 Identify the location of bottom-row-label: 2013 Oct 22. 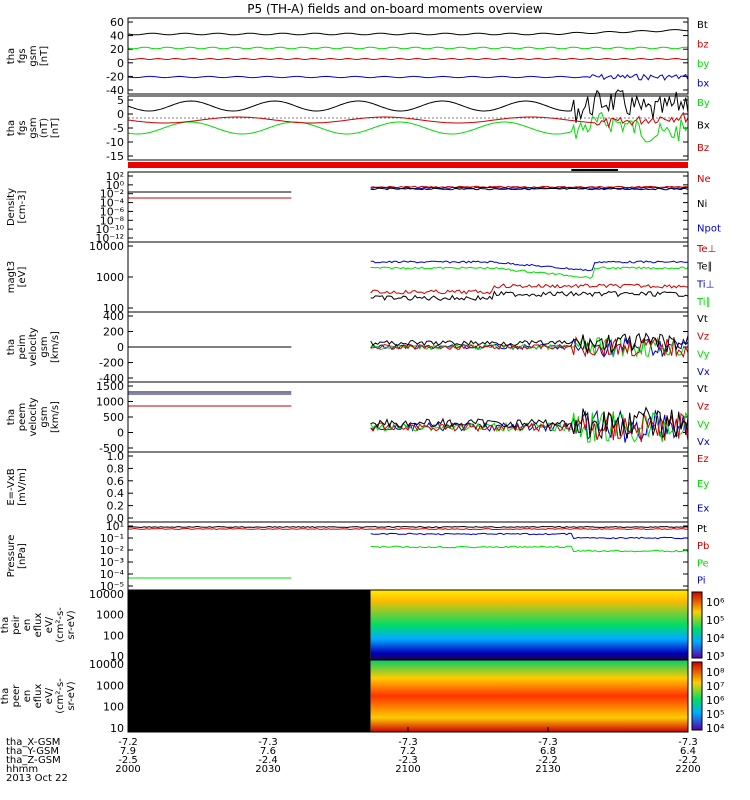
(37, 778).